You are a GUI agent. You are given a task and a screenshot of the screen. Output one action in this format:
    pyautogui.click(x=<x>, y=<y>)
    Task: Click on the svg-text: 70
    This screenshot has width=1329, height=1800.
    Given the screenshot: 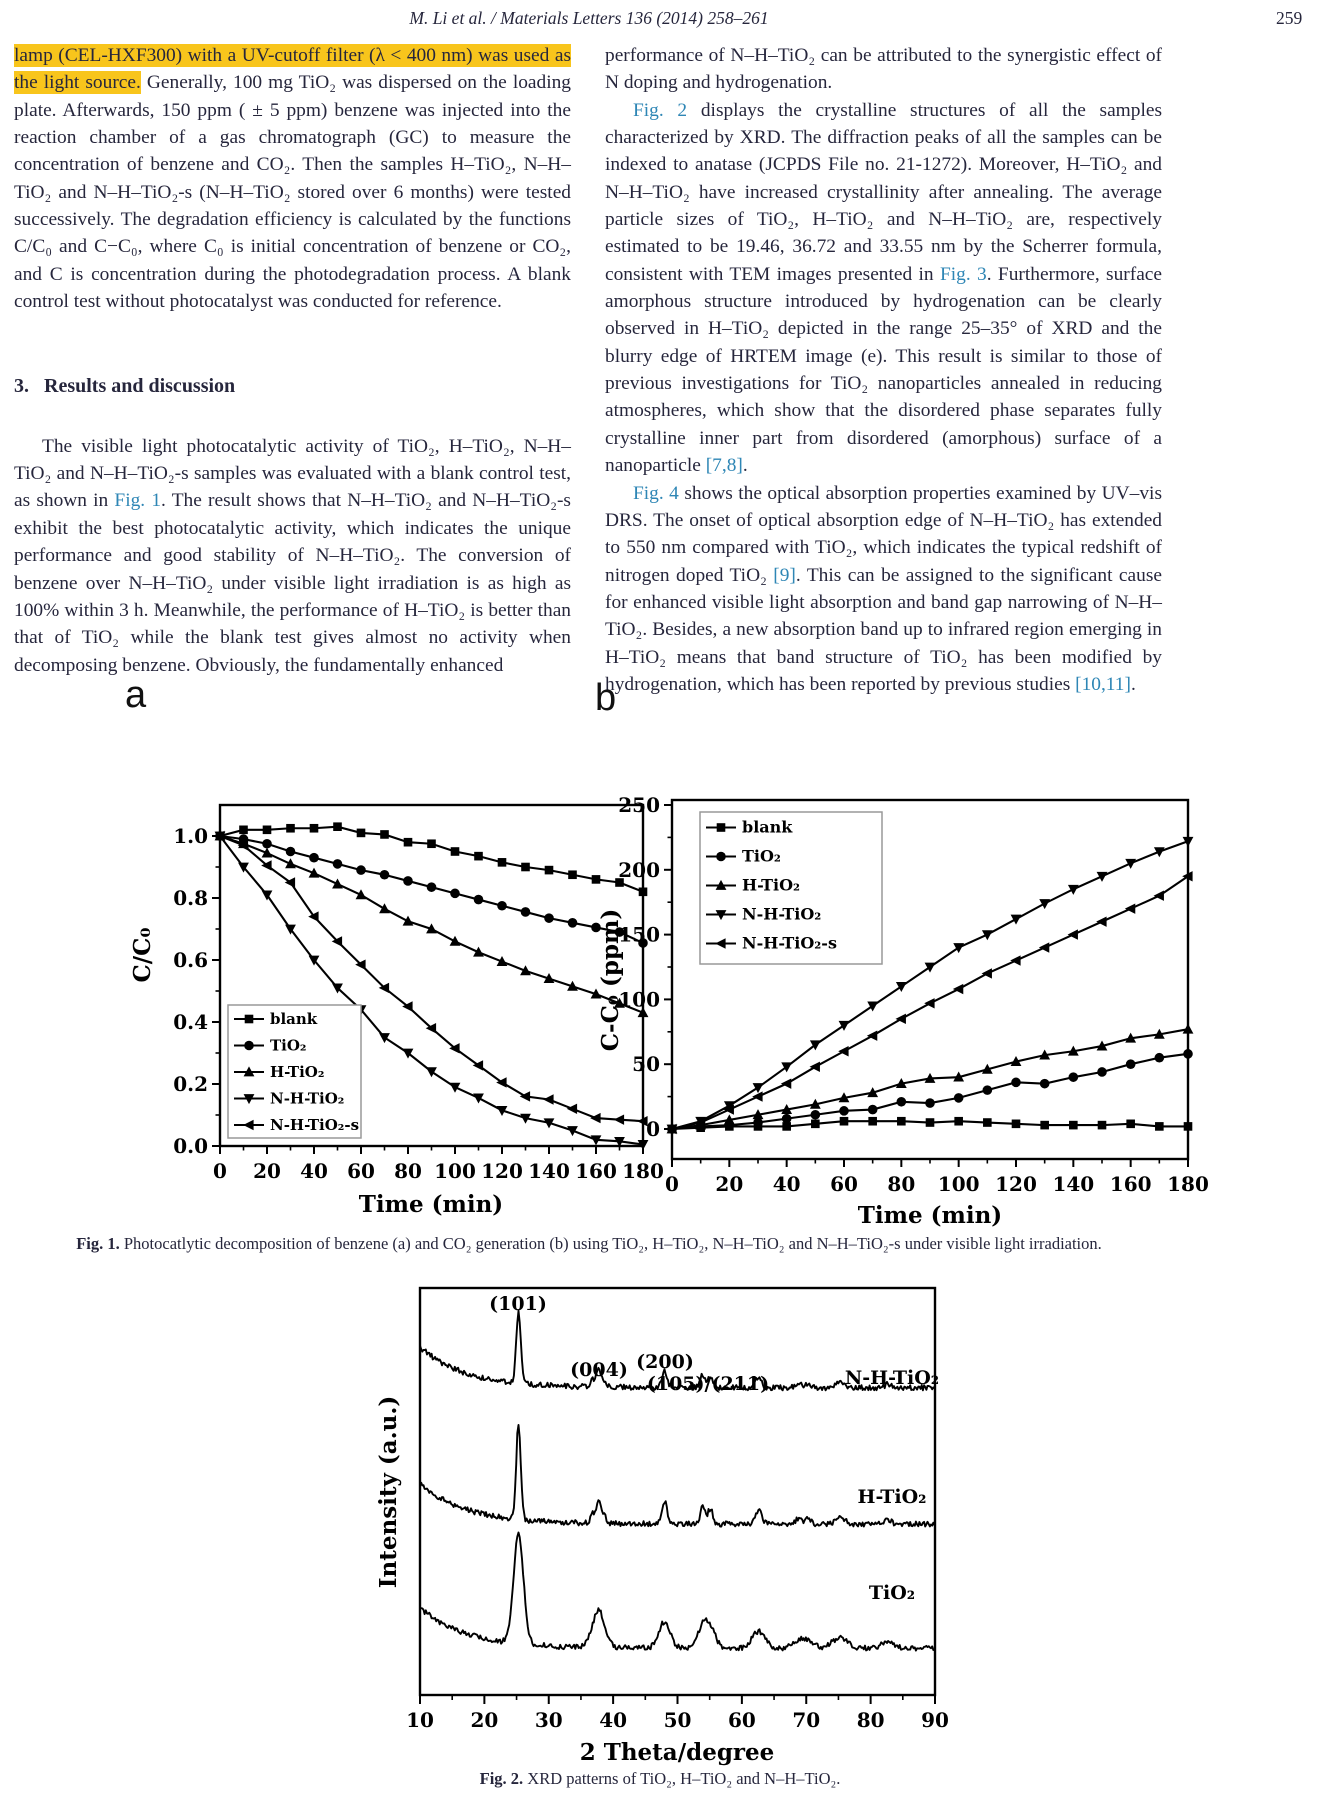 What is the action you would take?
    pyautogui.click(x=806, y=1720)
    